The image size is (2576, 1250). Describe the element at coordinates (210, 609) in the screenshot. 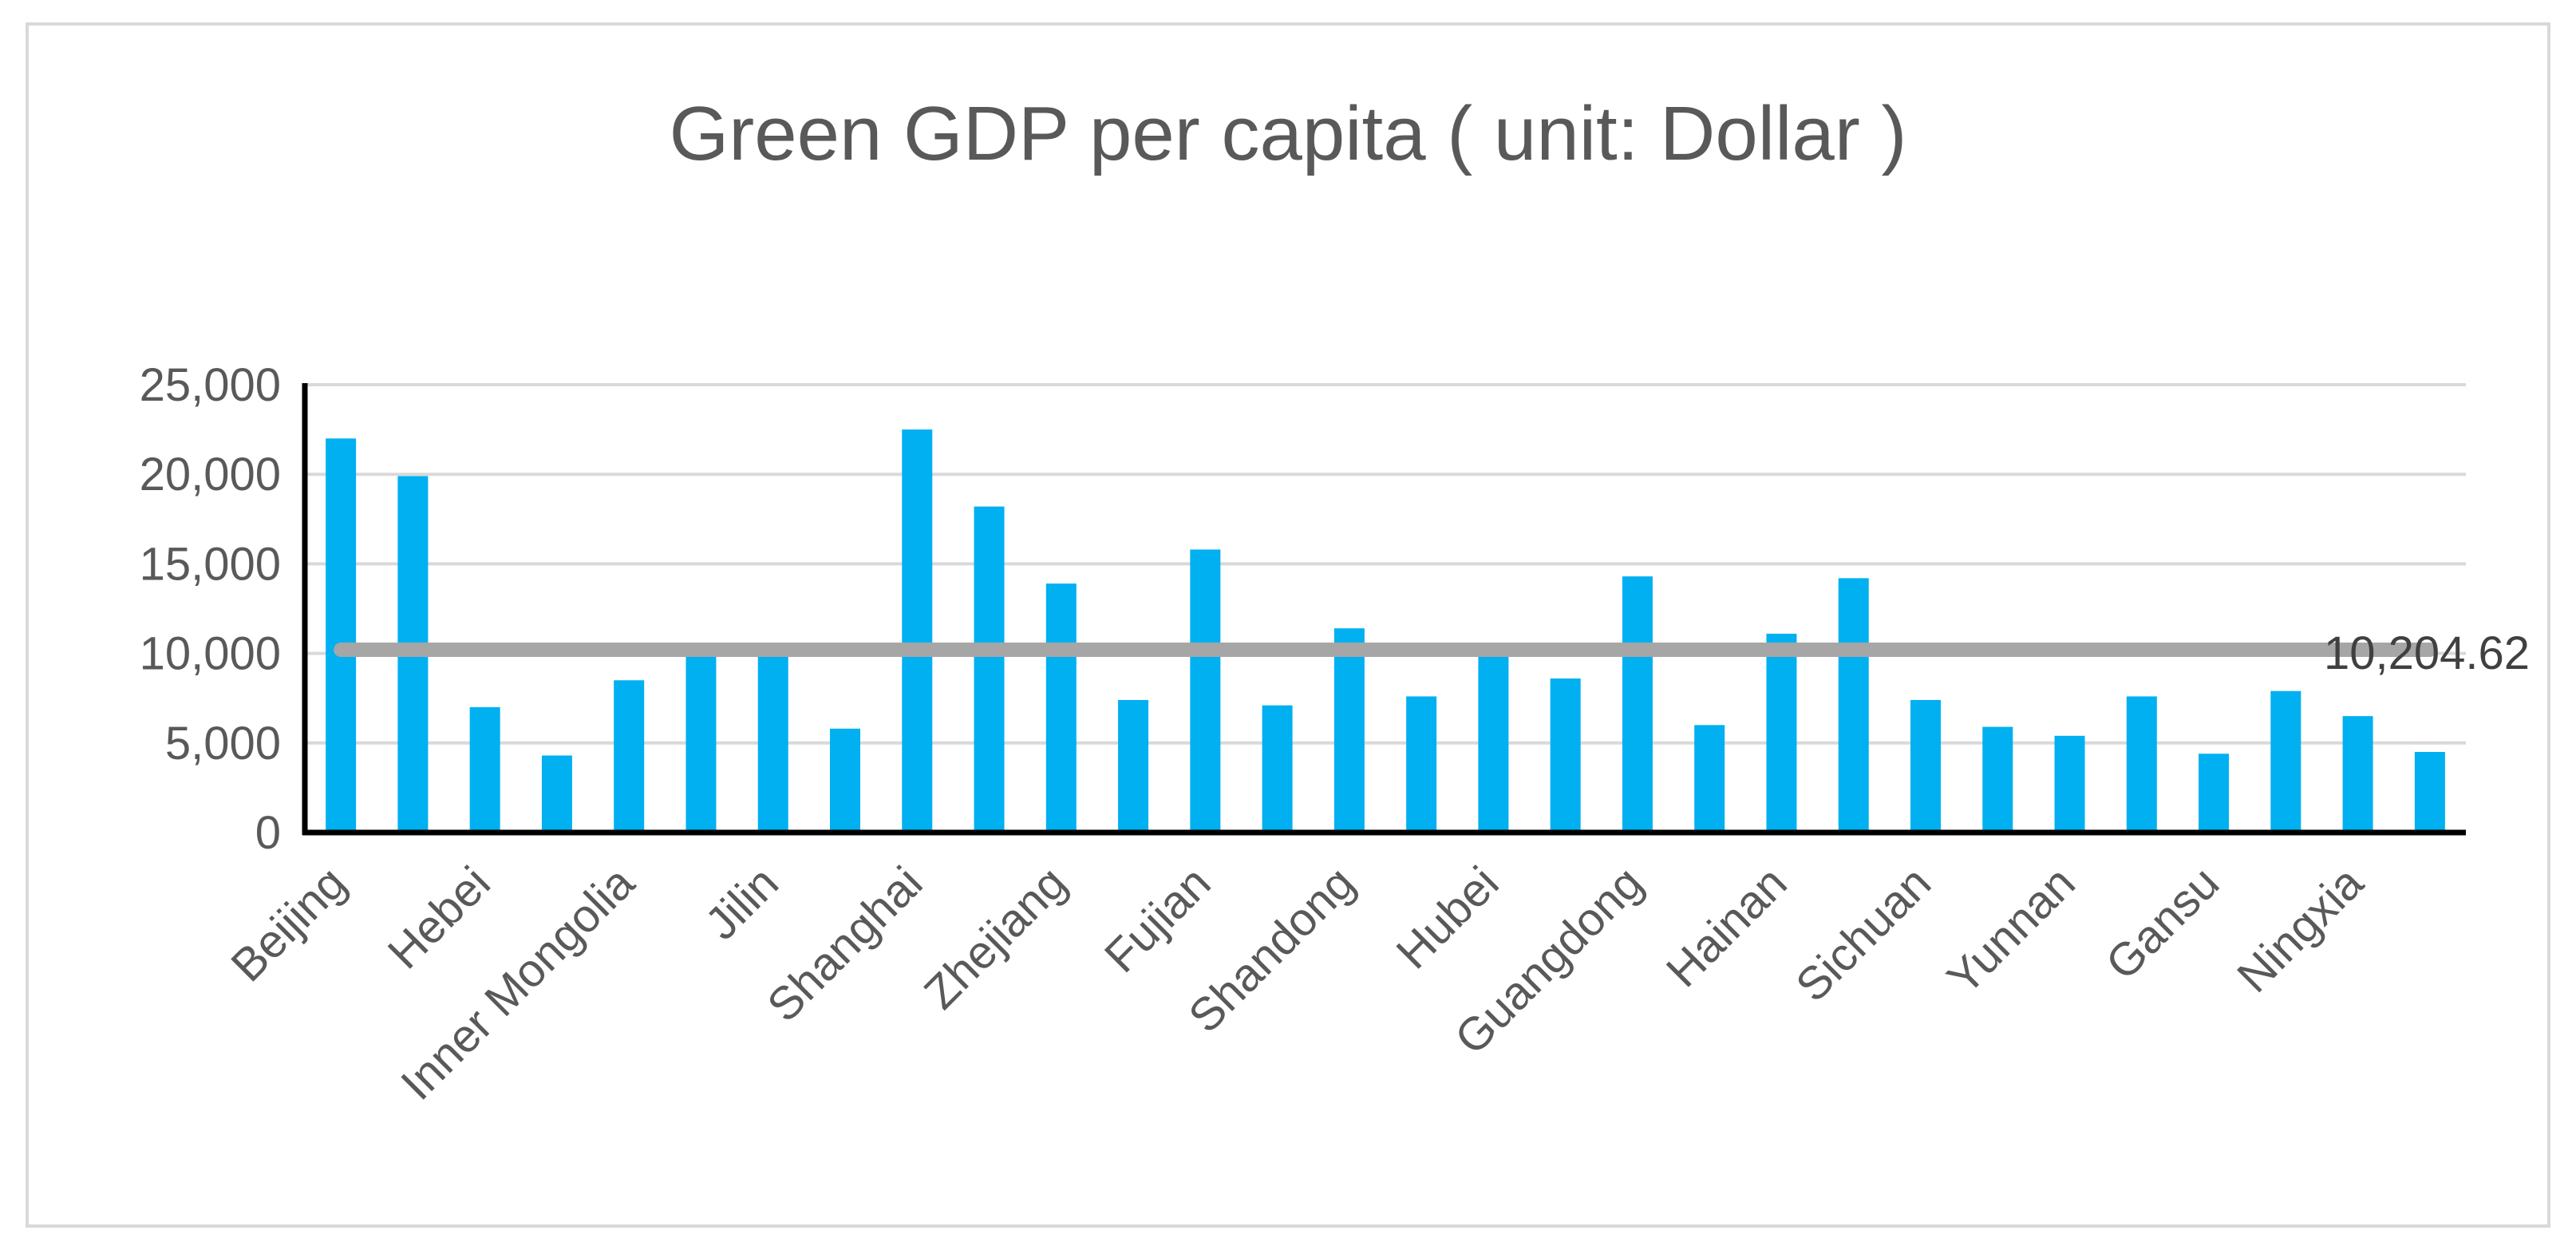

I see `y-axis-tick-labels: 0 5,000 10,000 15,000 20,000 25,000` at that location.